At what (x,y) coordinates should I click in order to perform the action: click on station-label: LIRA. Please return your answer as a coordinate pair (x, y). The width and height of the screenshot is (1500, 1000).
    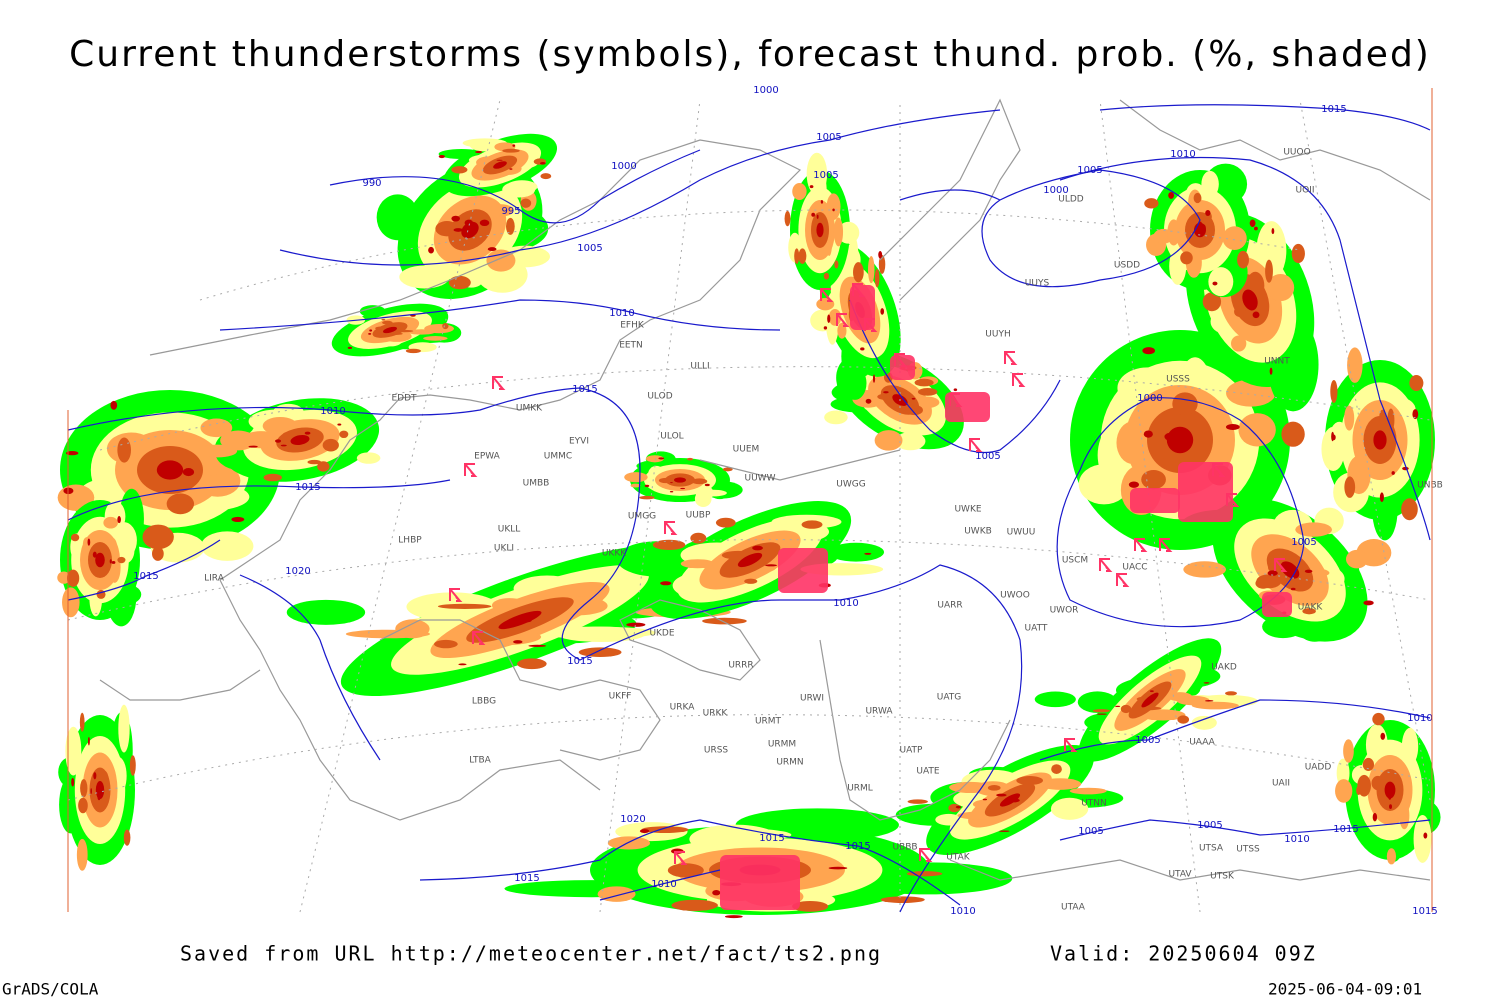
    Looking at the image, I should click on (214, 579).